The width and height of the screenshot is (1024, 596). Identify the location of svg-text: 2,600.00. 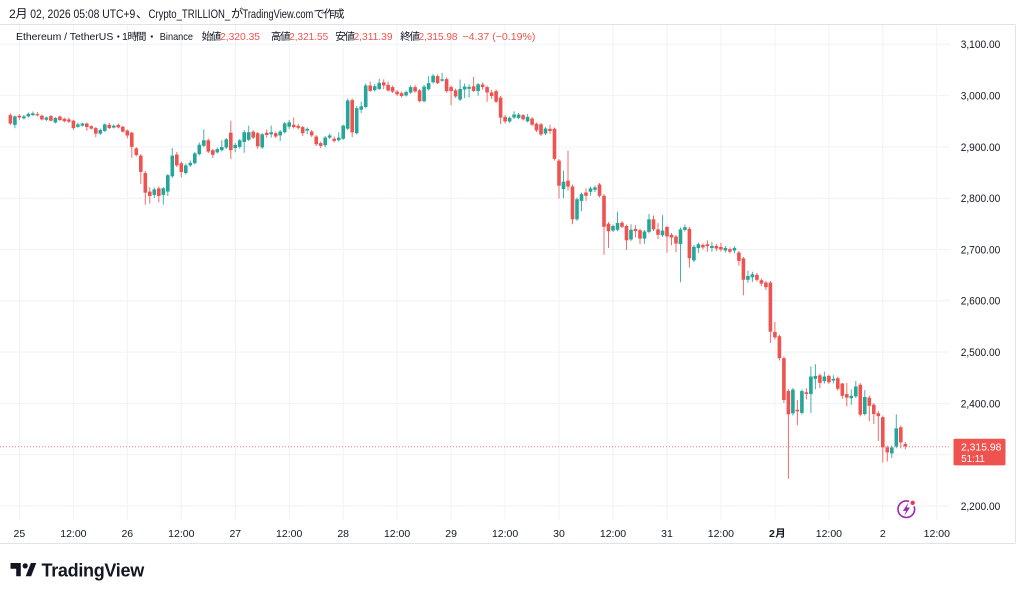
(981, 302).